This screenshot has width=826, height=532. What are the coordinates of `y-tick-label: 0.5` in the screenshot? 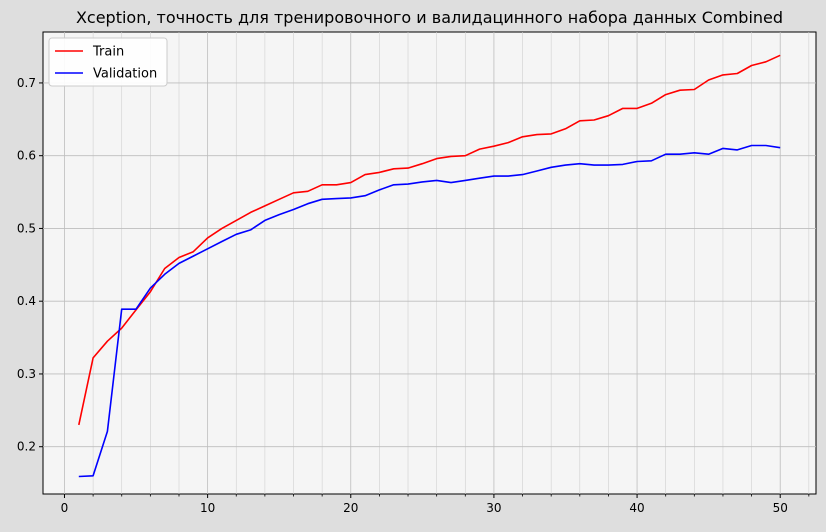 It's located at (26, 228).